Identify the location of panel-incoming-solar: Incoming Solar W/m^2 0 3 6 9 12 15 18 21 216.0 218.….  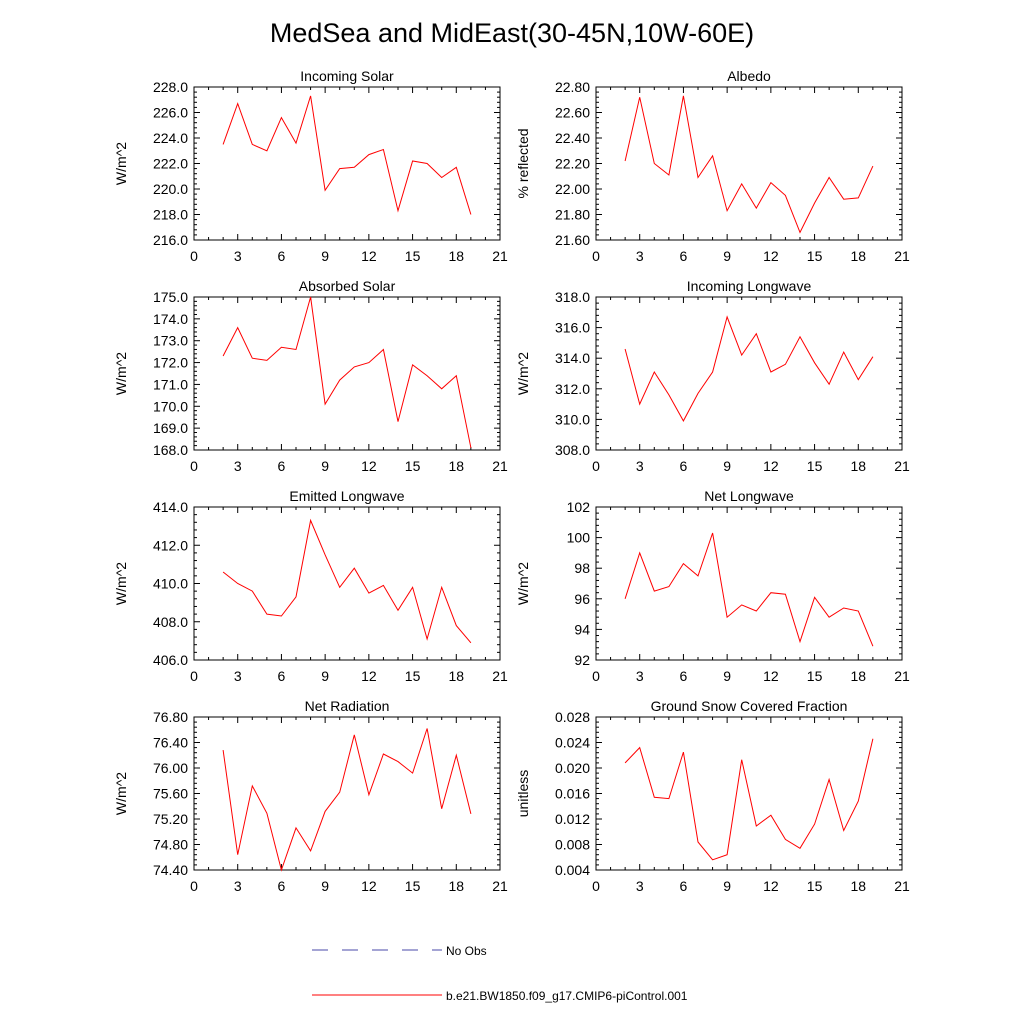
(310, 166).